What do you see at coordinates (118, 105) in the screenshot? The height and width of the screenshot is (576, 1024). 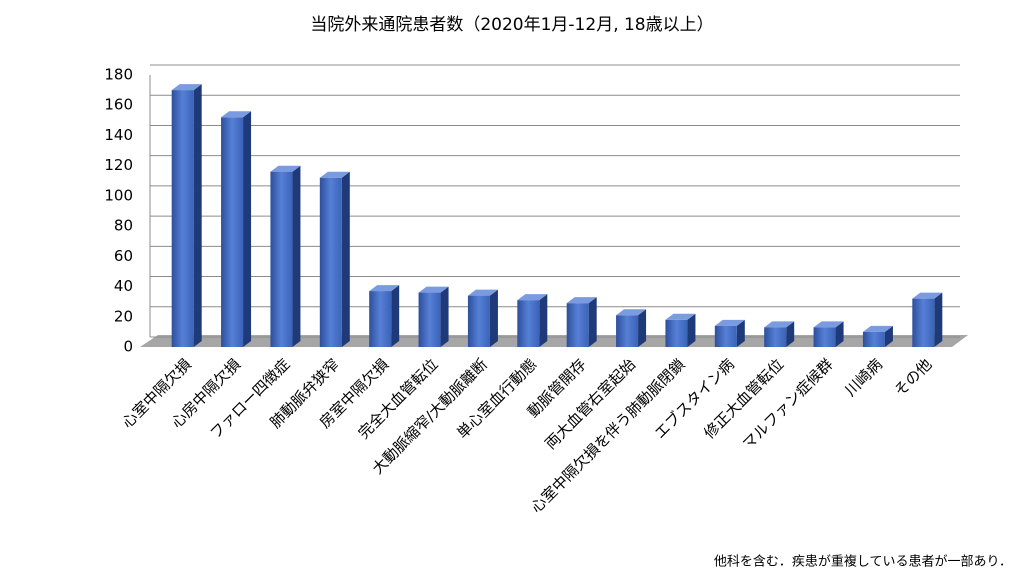 I see `y-tick-label: 160` at bounding box center [118, 105].